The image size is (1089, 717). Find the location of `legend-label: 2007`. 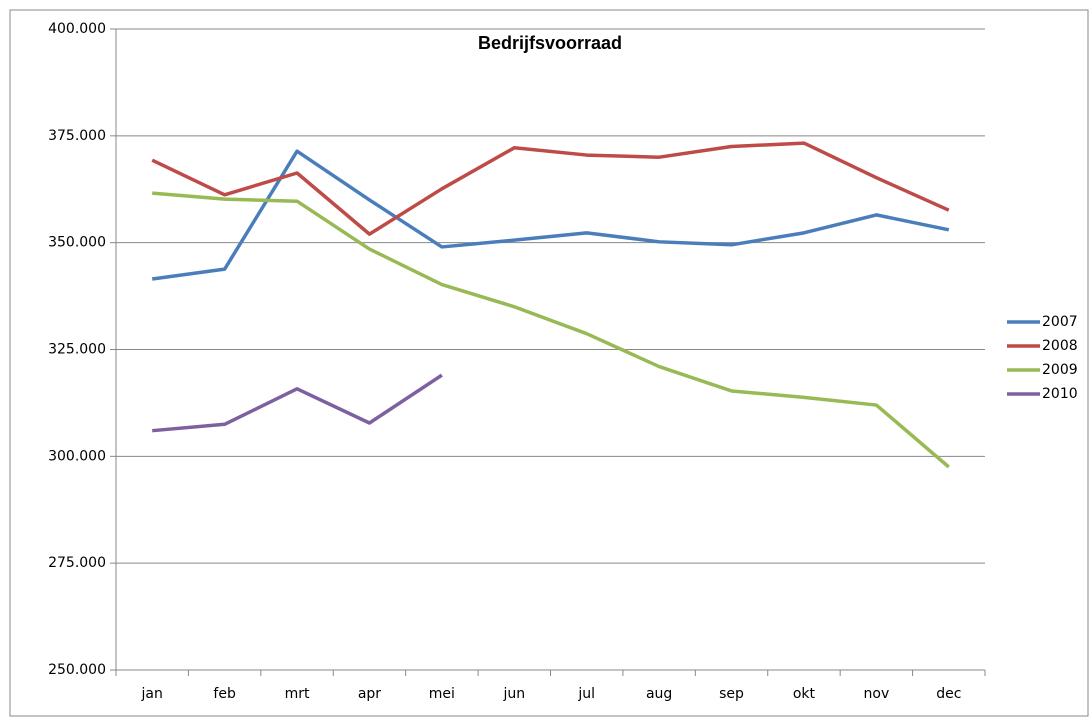

legend-label: 2007 is located at coordinates (1060, 322).